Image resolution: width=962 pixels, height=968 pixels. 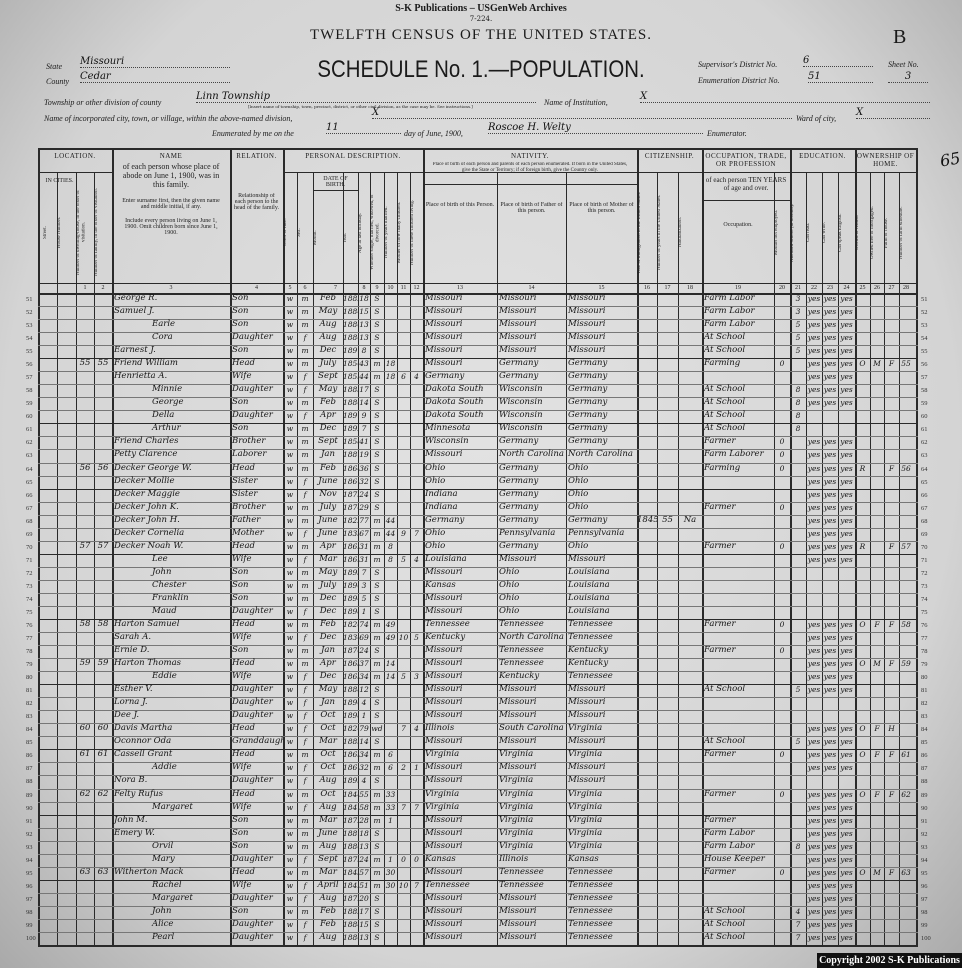 I want to click on column-header-can-write: Can write., so click(x=824, y=232).